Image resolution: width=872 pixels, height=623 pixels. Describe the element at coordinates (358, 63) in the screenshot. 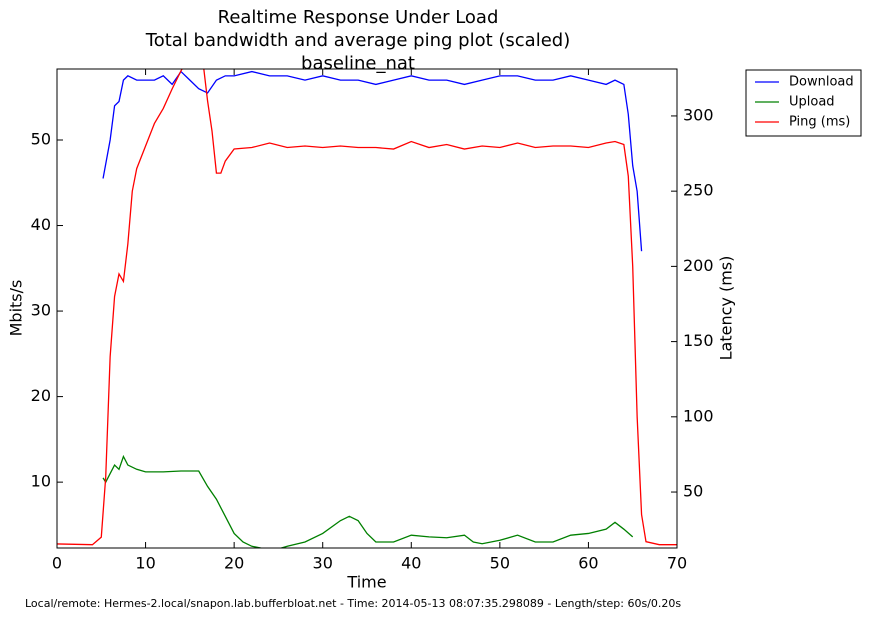

I see `plot-name: baseline_nat` at that location.